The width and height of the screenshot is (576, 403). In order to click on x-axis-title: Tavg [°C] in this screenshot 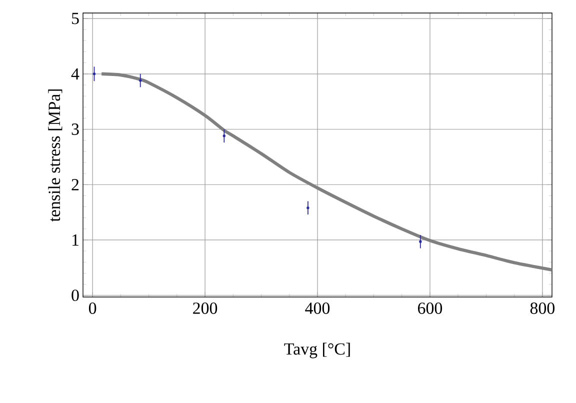, I will do `click(317, 350)`.